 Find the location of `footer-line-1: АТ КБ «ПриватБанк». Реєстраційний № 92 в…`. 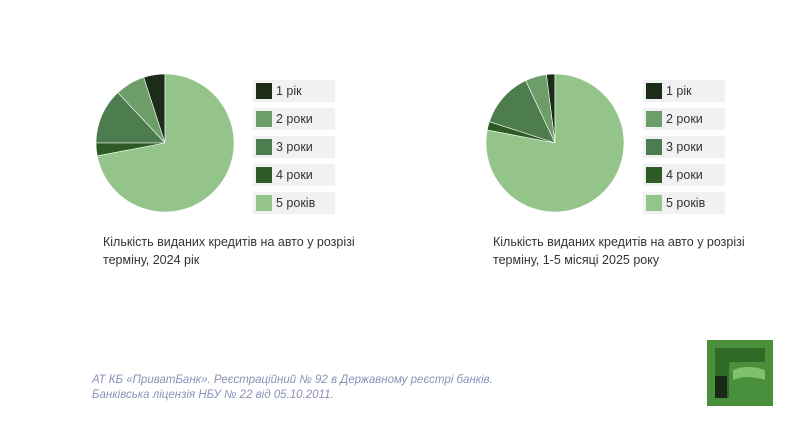

footer-line-1: АТ КБ «ПриватБанк». Реєстраційний № 92 в… is located at coordinates (292, 380).